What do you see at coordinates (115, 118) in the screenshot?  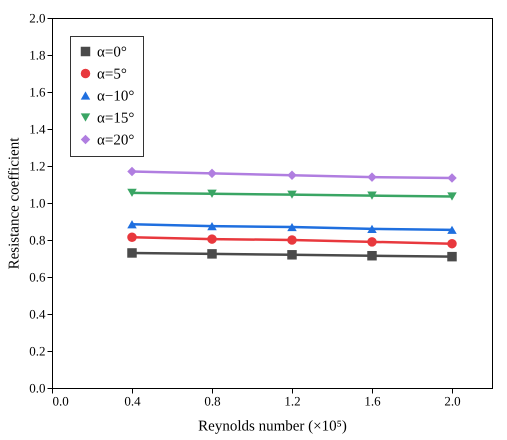 I see `legend-label: α=15°` at bounding box center [115, 118].